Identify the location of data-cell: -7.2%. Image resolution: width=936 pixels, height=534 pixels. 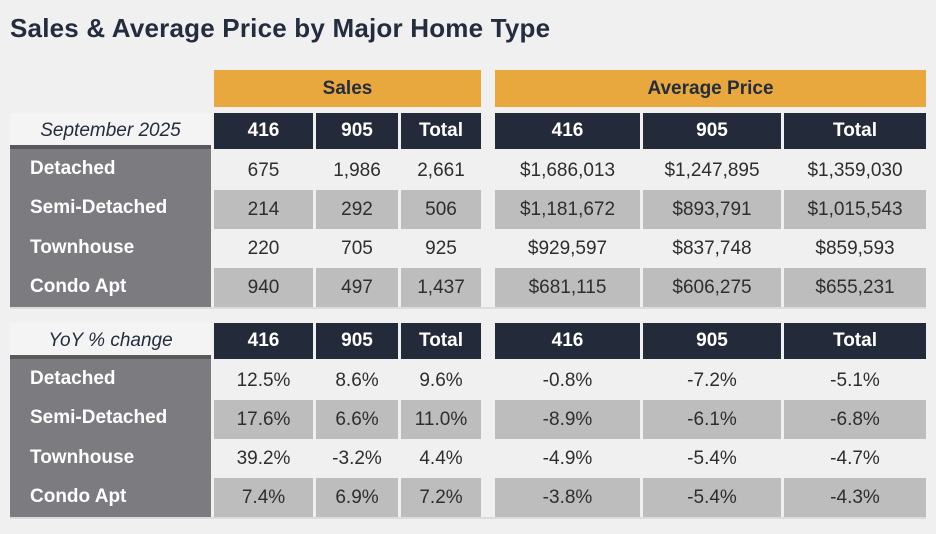
(712, 380).